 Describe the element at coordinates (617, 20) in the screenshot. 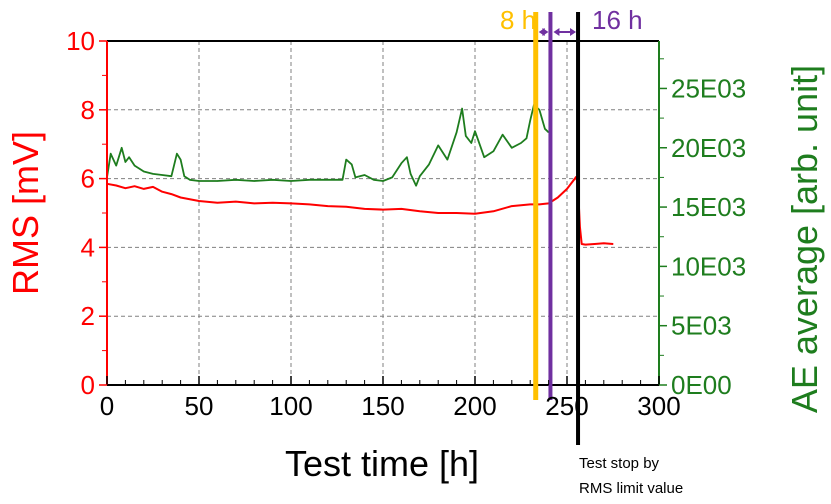

I see `annotation-16h: 16 h` at that location.